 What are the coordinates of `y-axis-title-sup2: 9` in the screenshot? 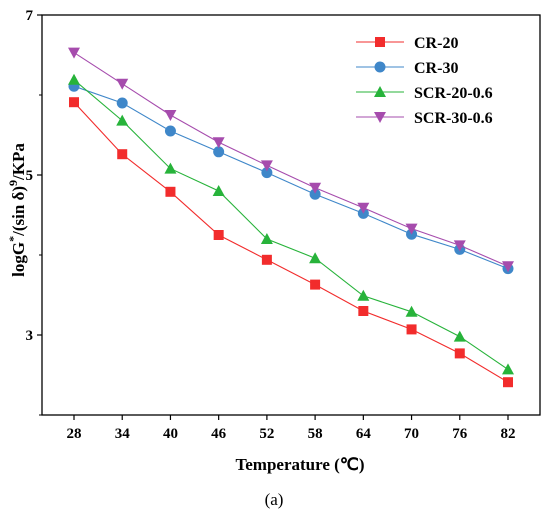 It's located at (13, 183).